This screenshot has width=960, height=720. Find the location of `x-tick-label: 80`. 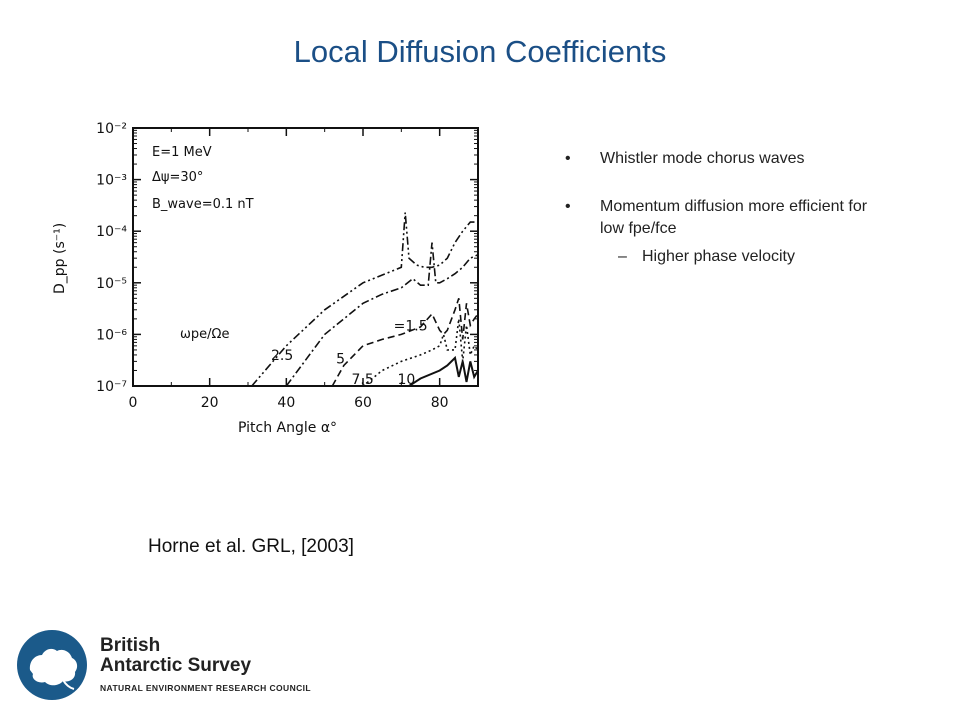

x-tick-label: 80 is located at coordinates (440, 403).